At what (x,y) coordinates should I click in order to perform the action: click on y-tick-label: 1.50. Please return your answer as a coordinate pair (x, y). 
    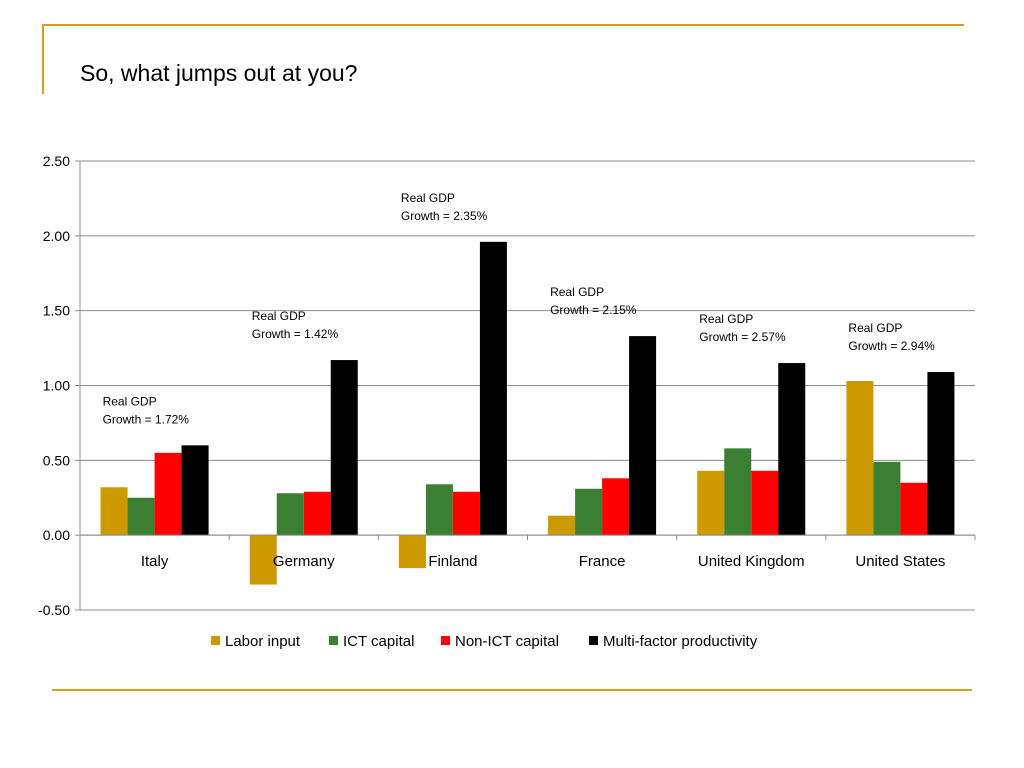
    Looking at the image, I should click on (56, 311).